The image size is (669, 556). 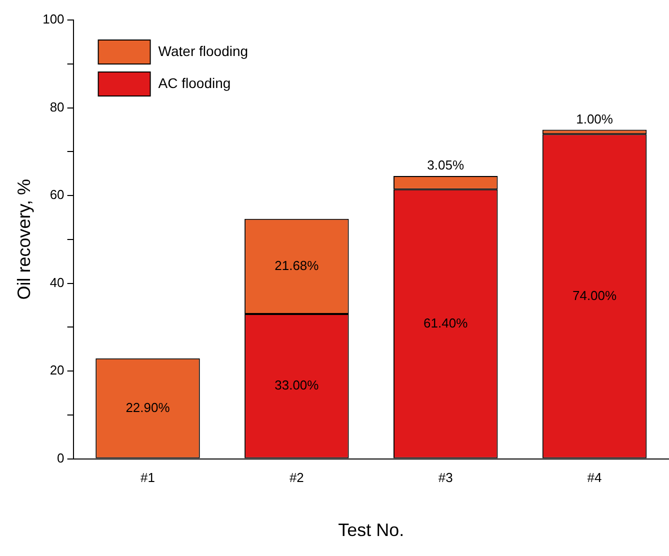 What do you see at coordinates (53, 19) in the screenshot?
I see `y-tick-label: 100` at bounding box center [53, 19].